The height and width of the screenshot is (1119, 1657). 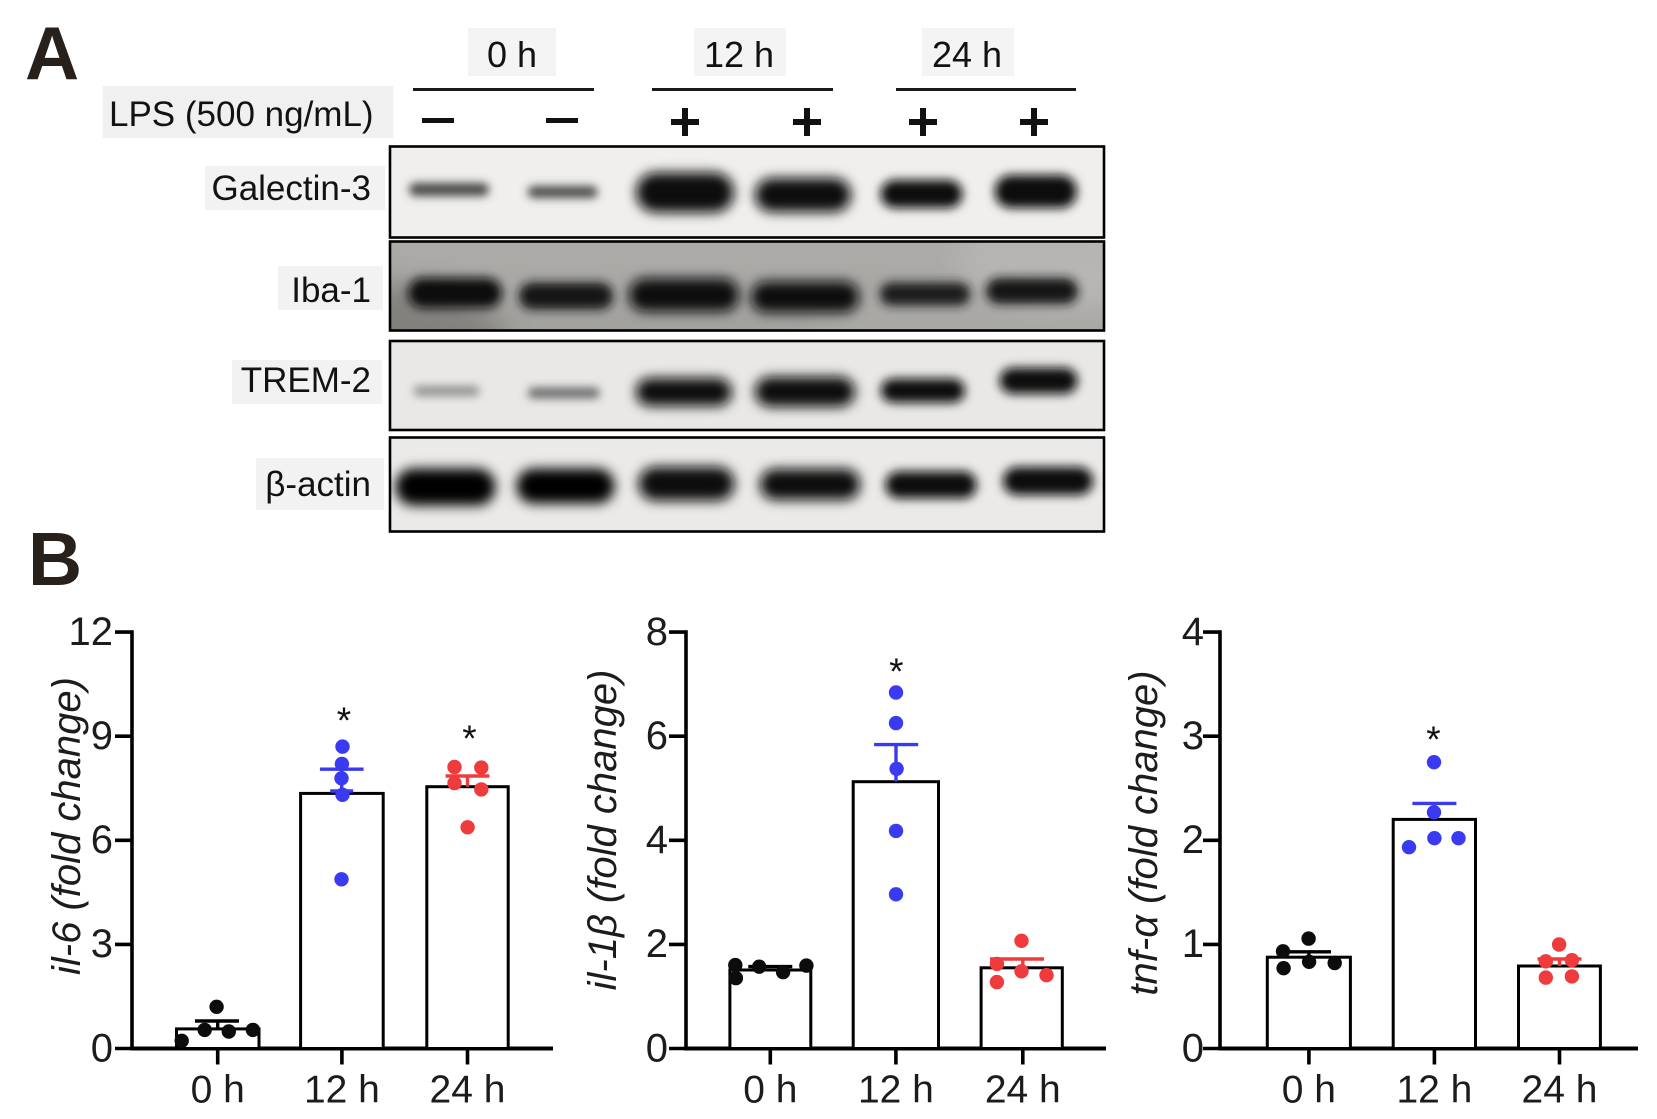 I want to click on svg-text: 9, so click(x=102, y=736).